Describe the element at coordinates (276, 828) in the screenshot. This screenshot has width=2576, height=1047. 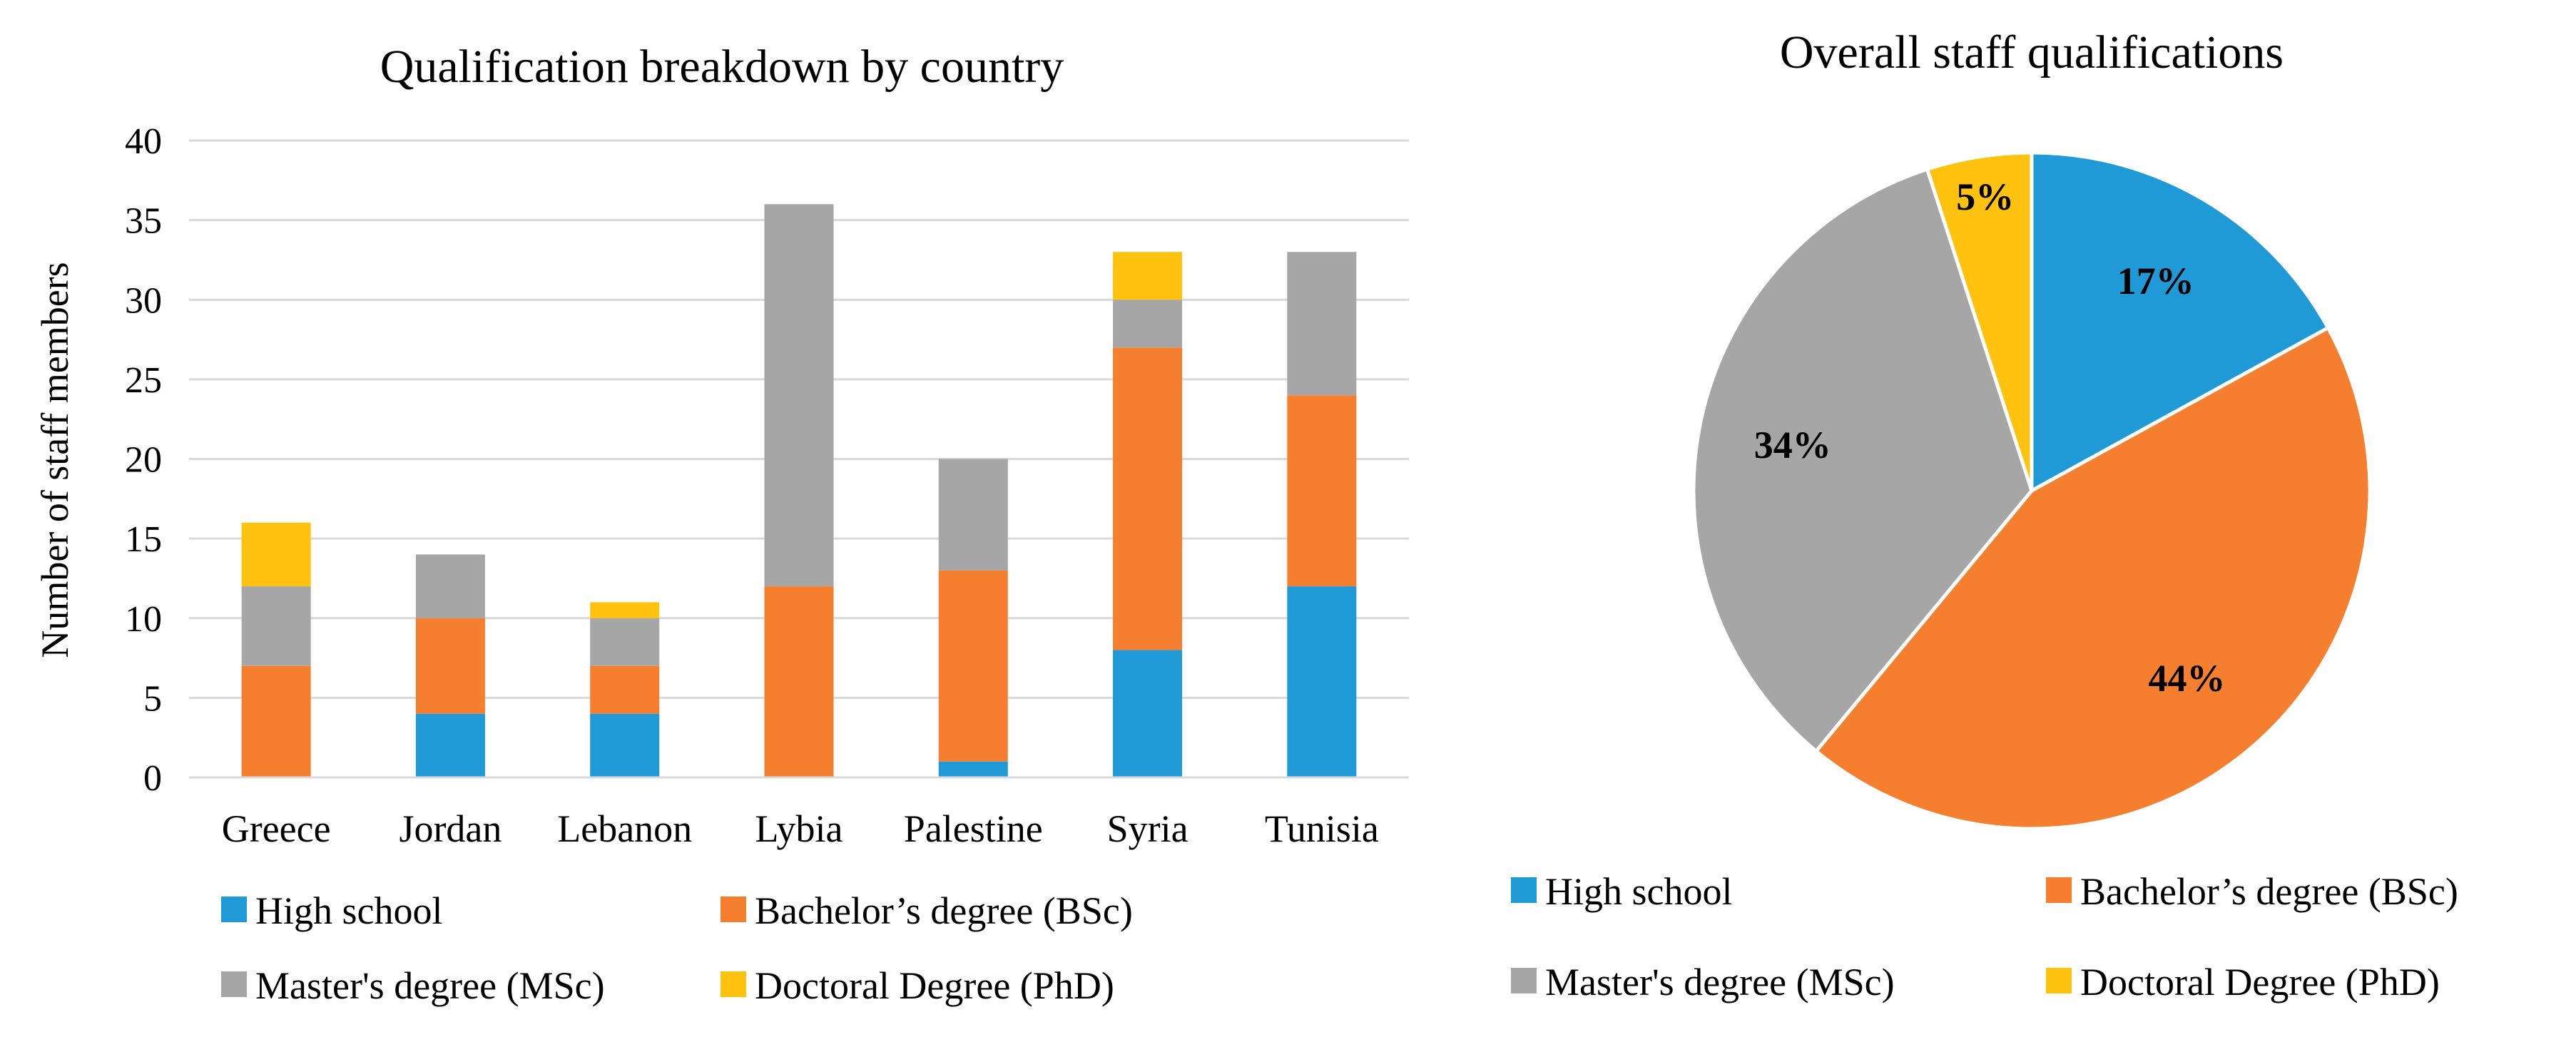
I see `x-tick-label: Greece` at that location.